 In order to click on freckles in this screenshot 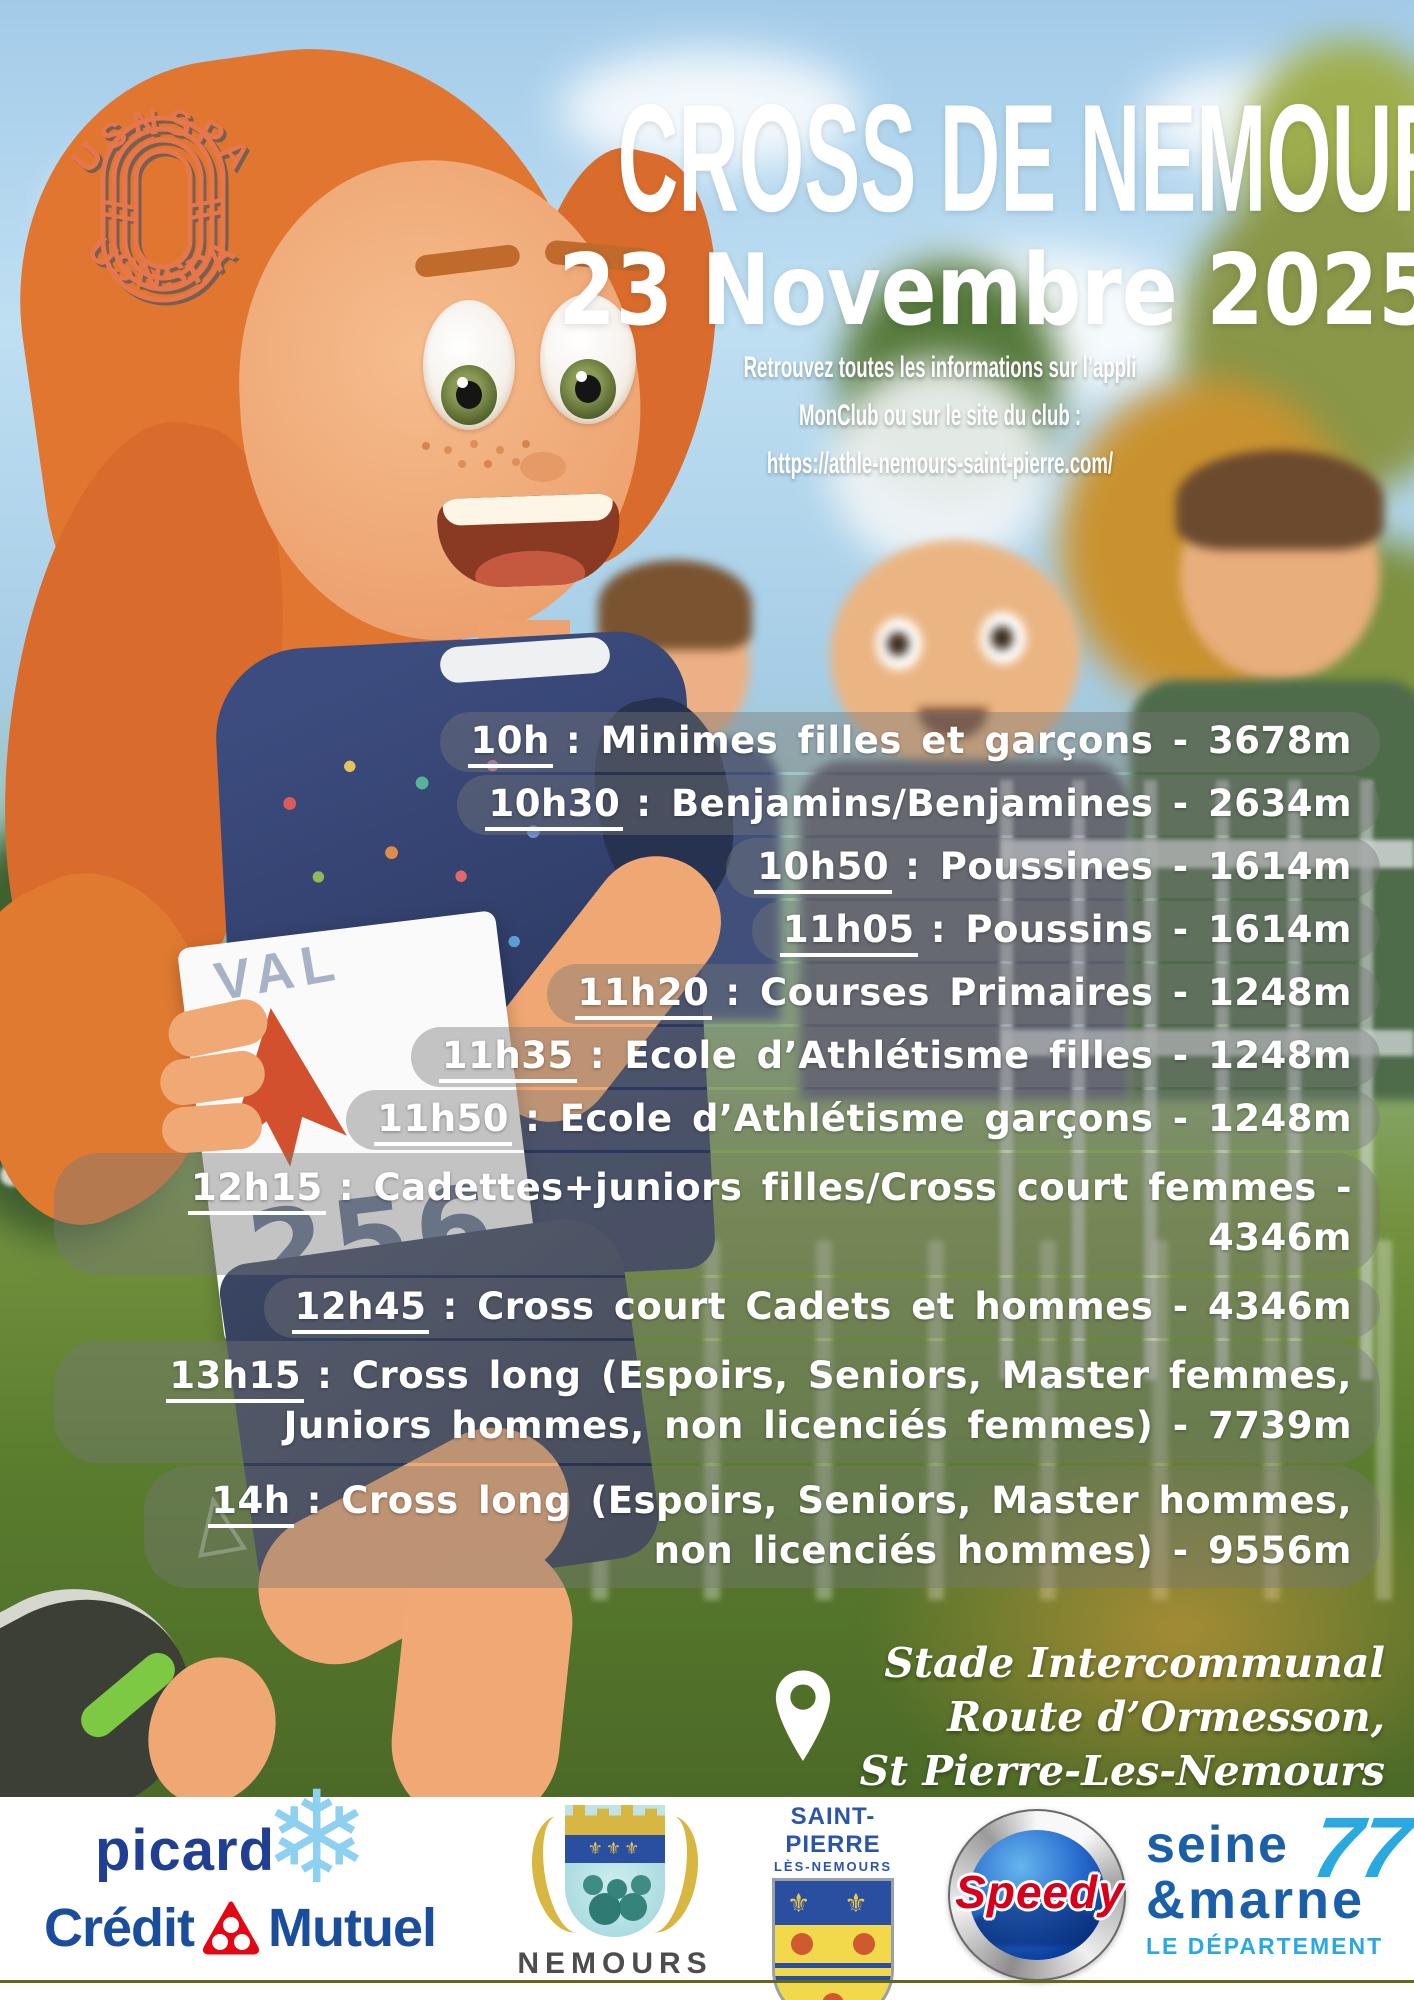, I will do `click(474, 444)`.